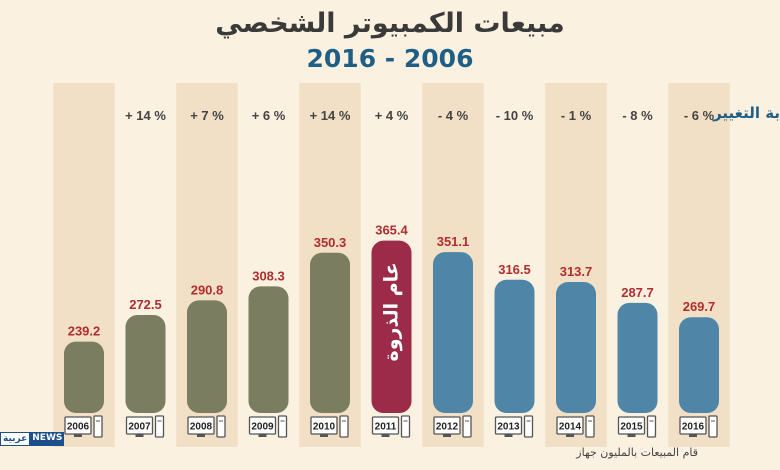  Describe the element at coordinates (386, 427) in the screenshot. I see `year-label-2011: 2011` at that location.